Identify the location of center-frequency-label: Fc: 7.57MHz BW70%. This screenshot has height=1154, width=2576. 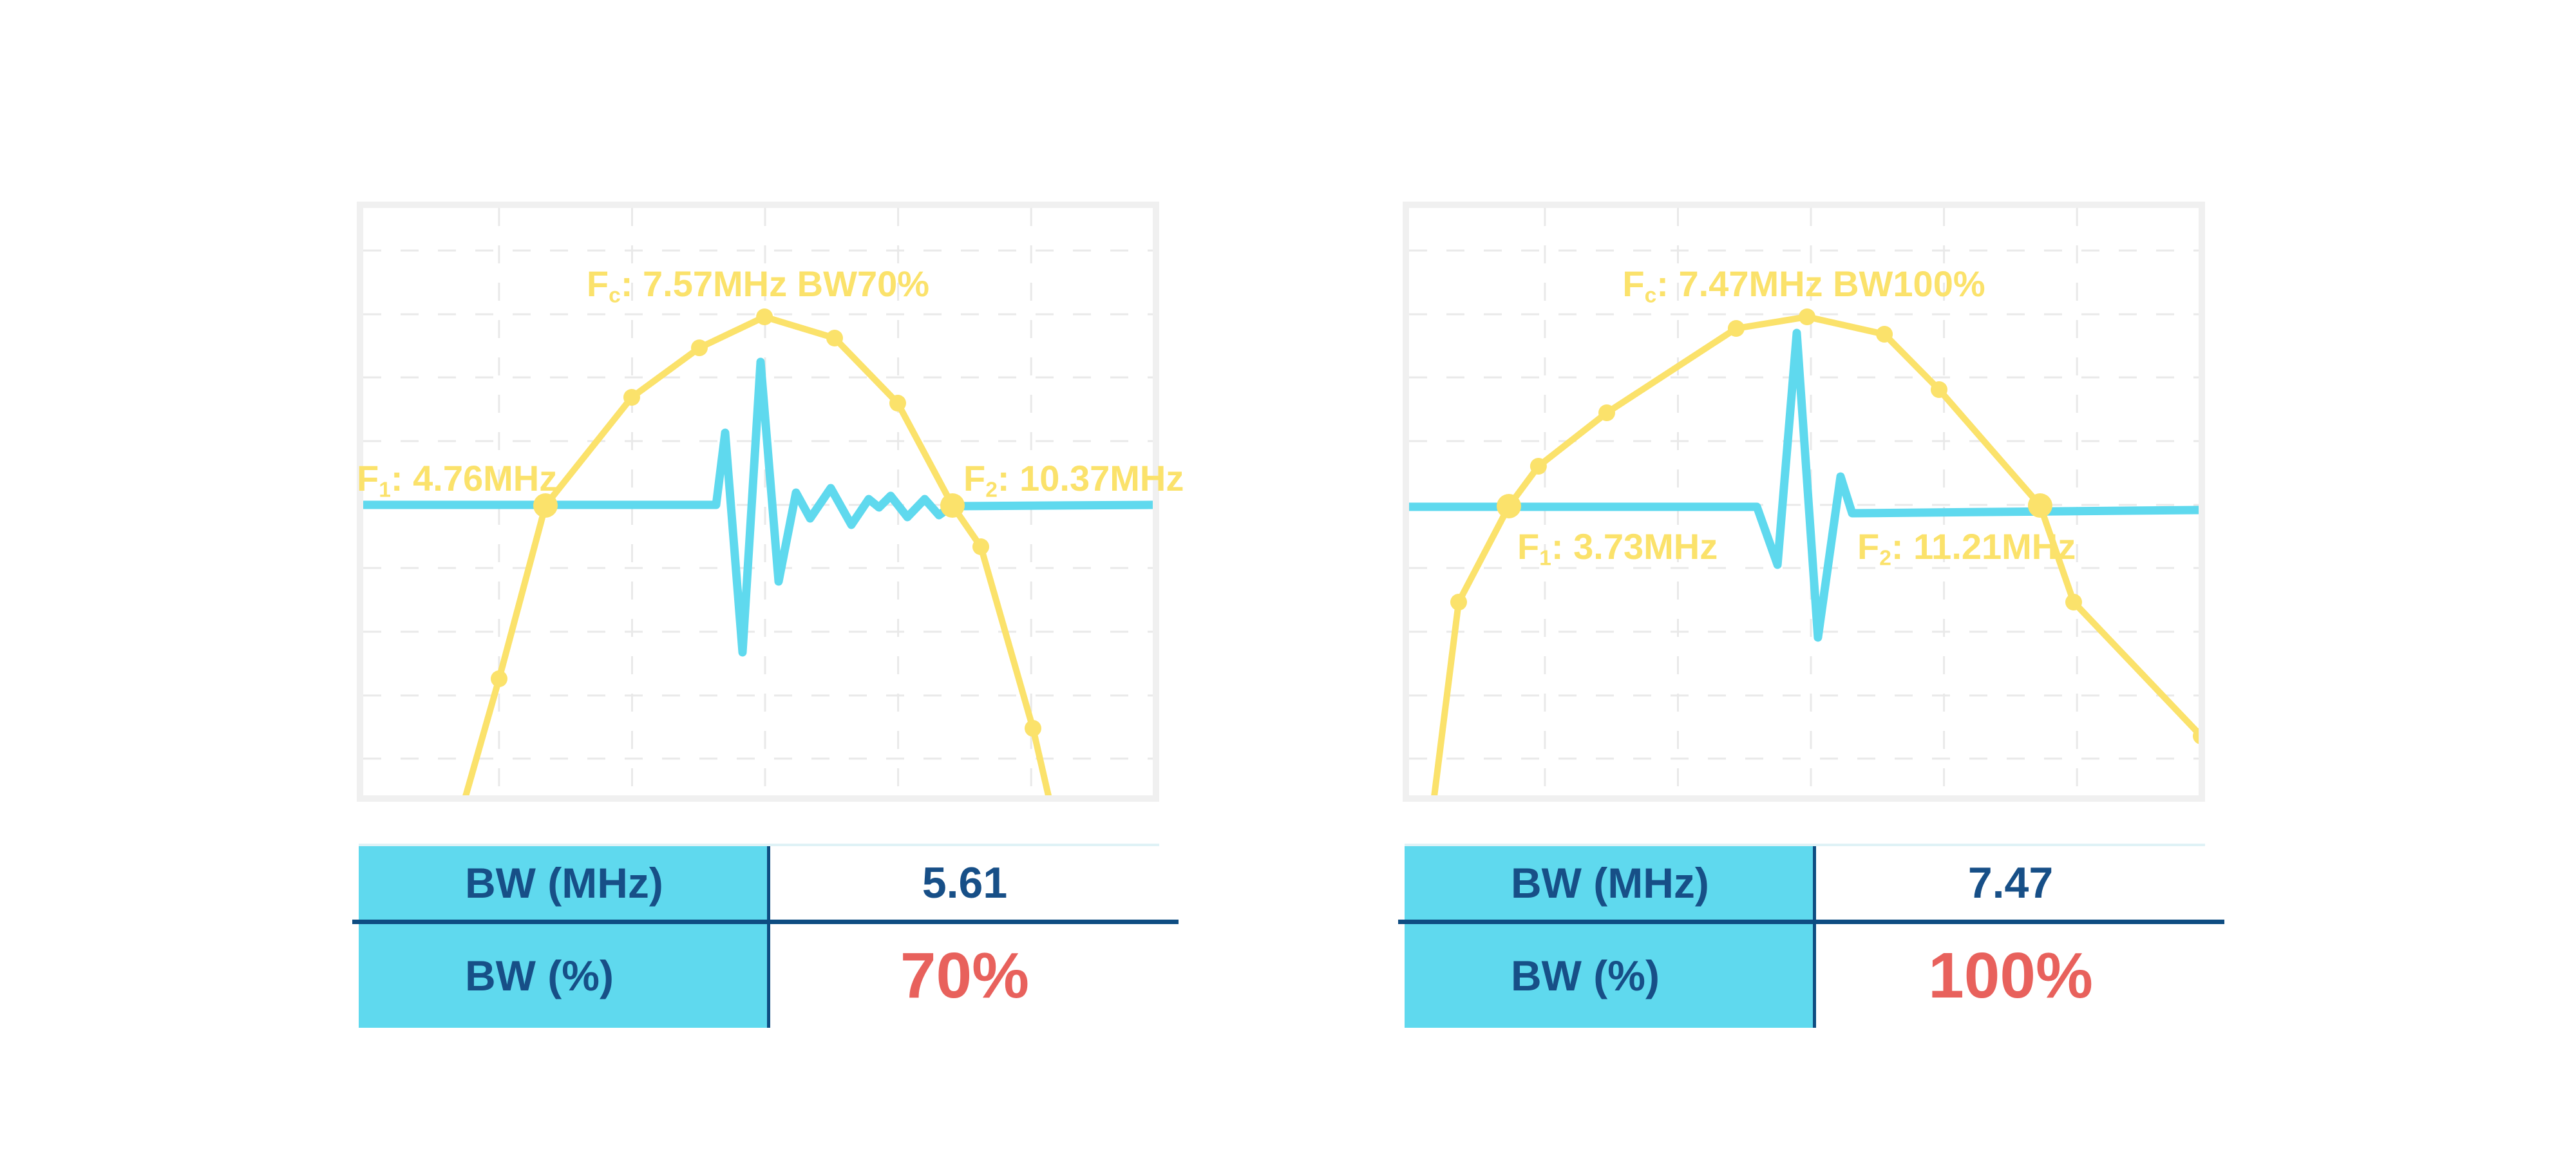
(758, 285).